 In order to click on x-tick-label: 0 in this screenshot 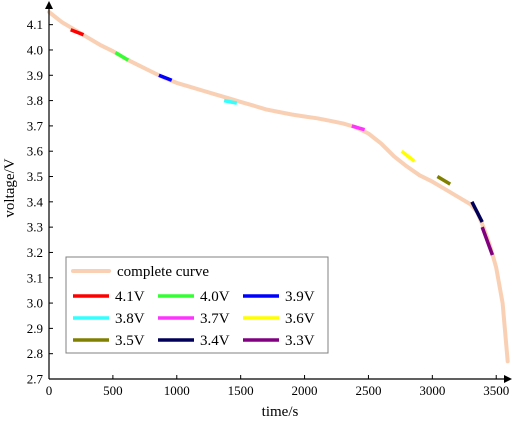, I will do `click(49, 390)`.